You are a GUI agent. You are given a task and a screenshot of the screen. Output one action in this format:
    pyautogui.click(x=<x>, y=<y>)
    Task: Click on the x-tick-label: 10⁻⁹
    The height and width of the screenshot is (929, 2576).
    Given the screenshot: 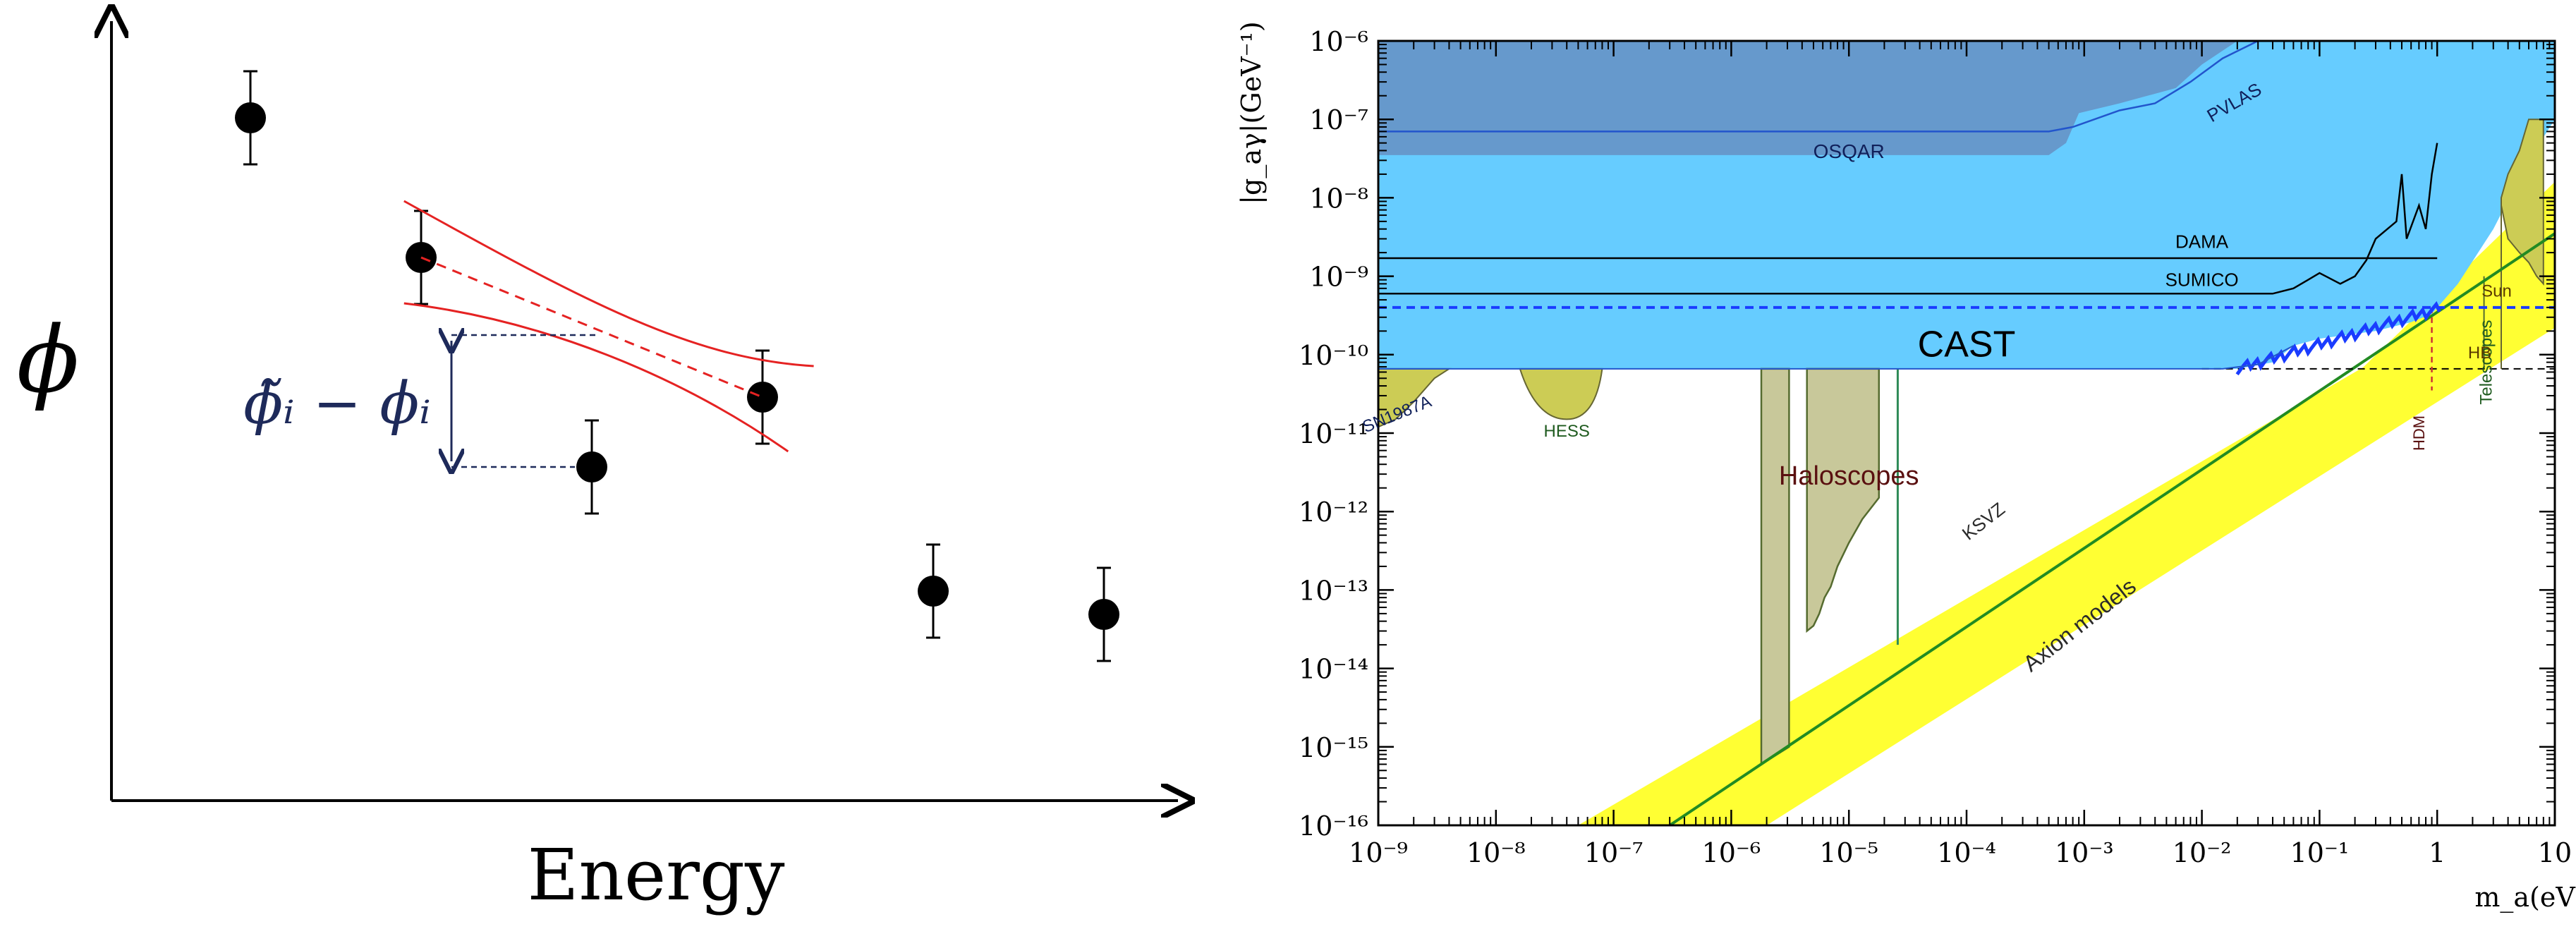 What is the action you would take?
    pyautogui.click(x=1378, y=852)
    